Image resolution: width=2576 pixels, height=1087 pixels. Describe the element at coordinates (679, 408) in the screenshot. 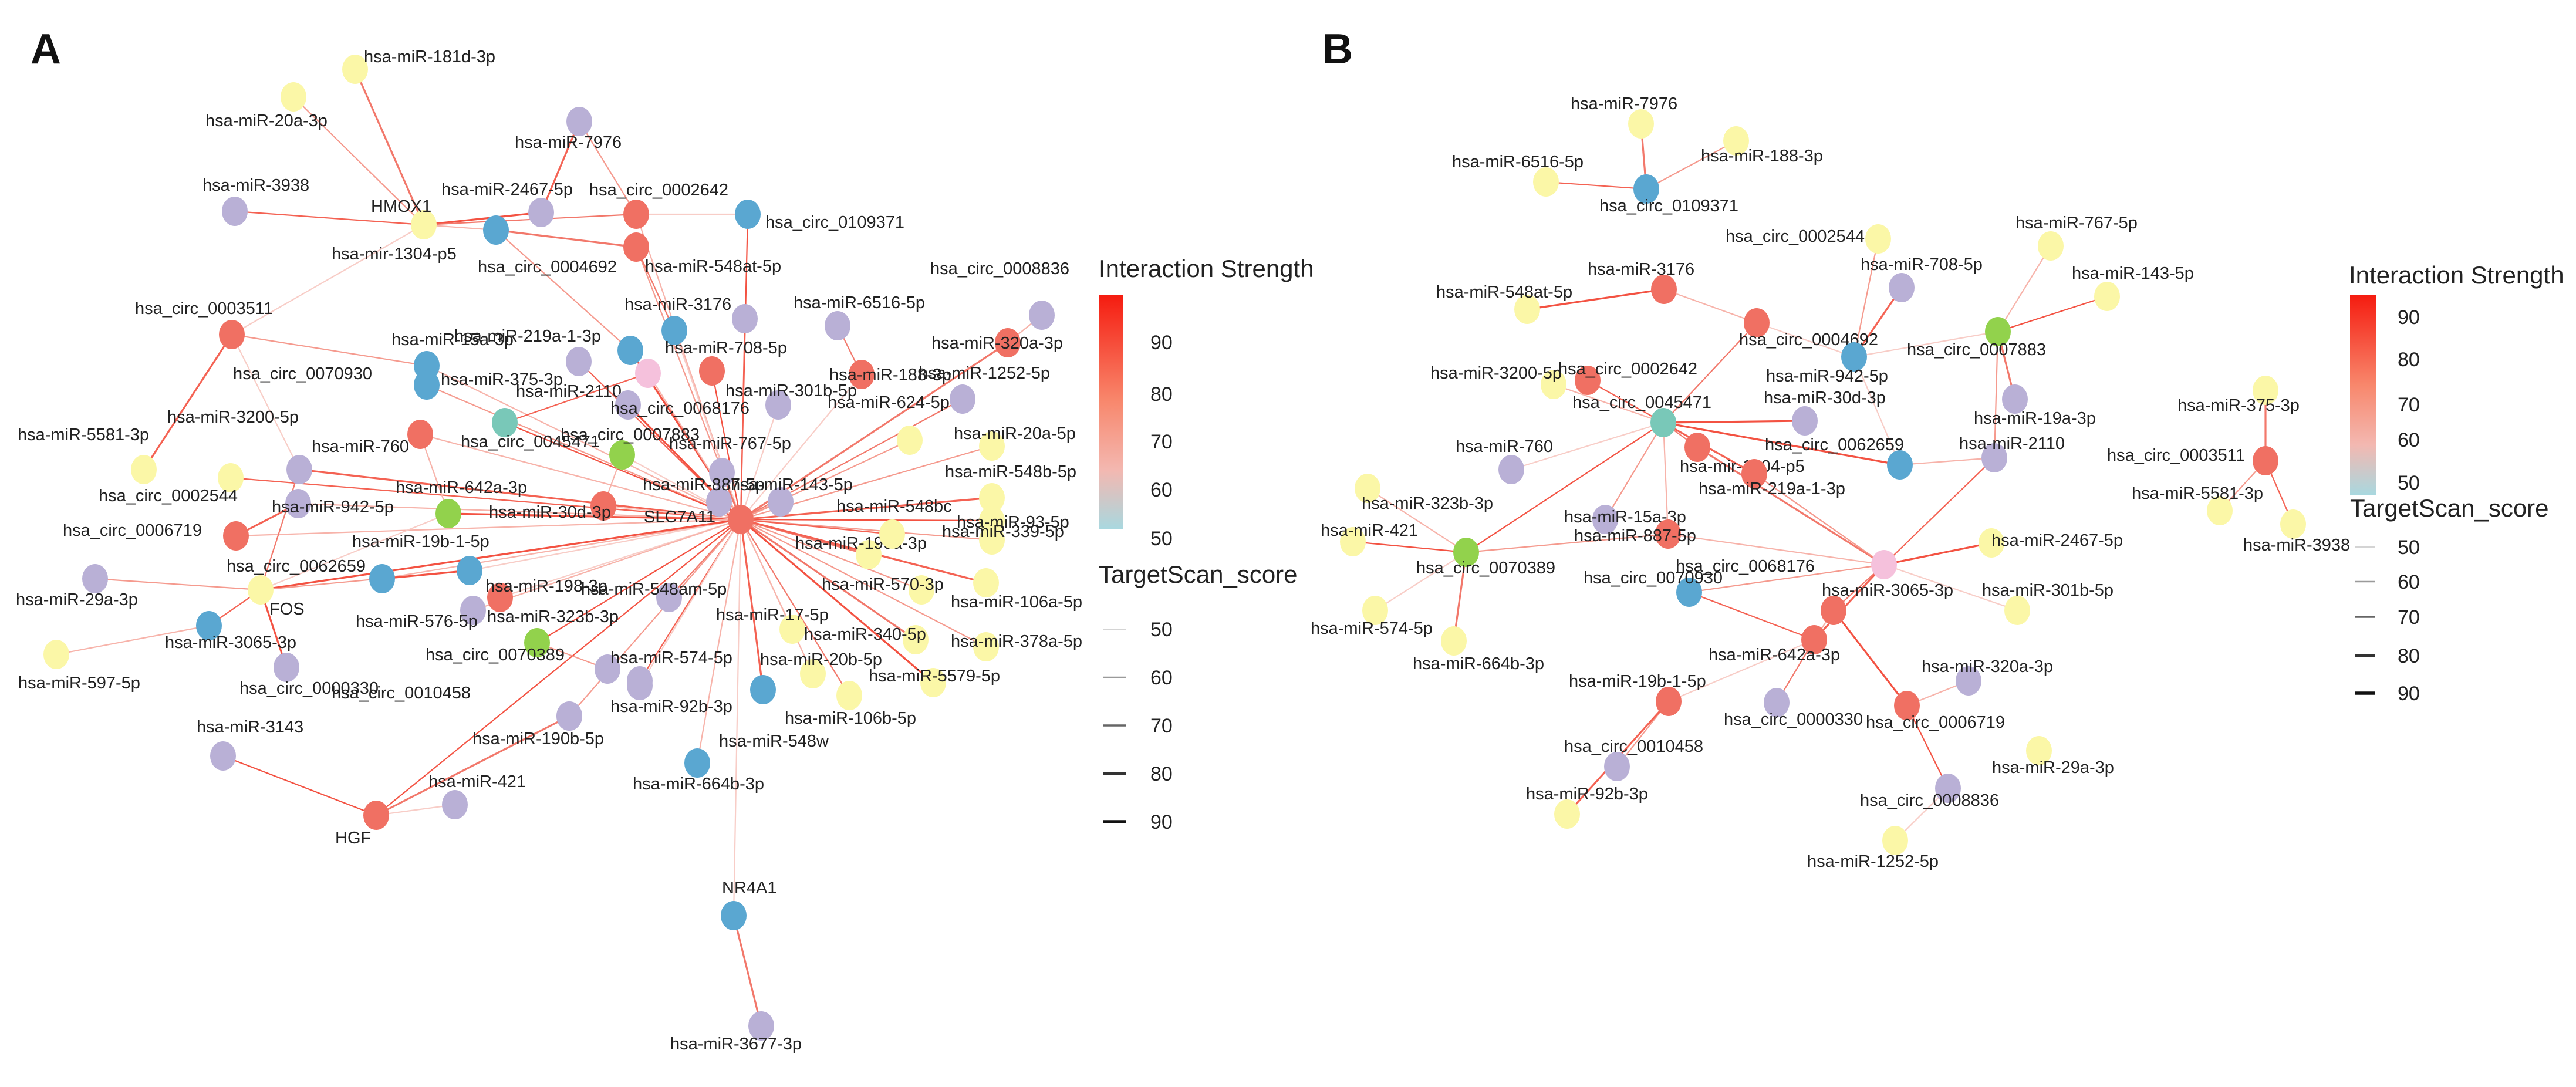

I see `node-label: hsa_circ_0068176` at that location.